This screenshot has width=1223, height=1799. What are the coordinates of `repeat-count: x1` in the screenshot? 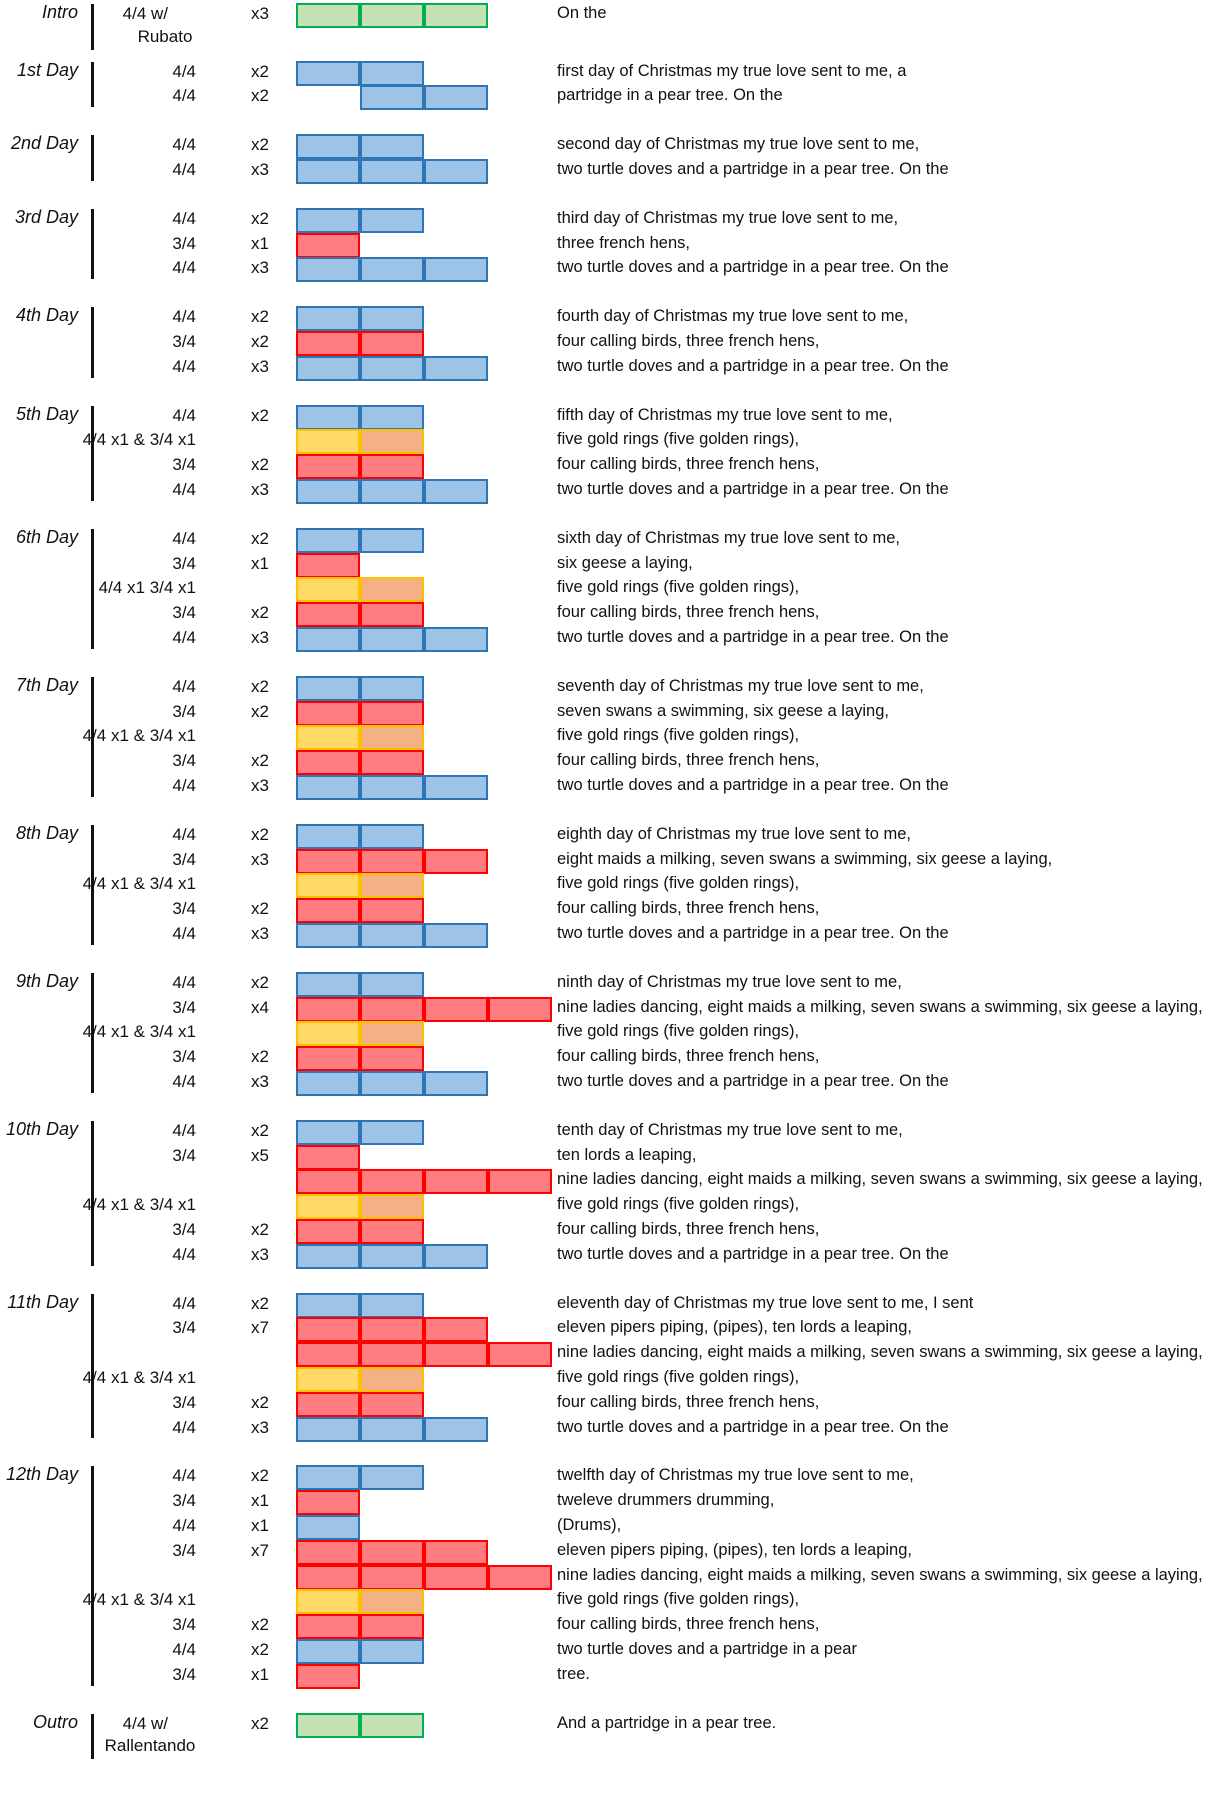 It's located at (260, 1525).